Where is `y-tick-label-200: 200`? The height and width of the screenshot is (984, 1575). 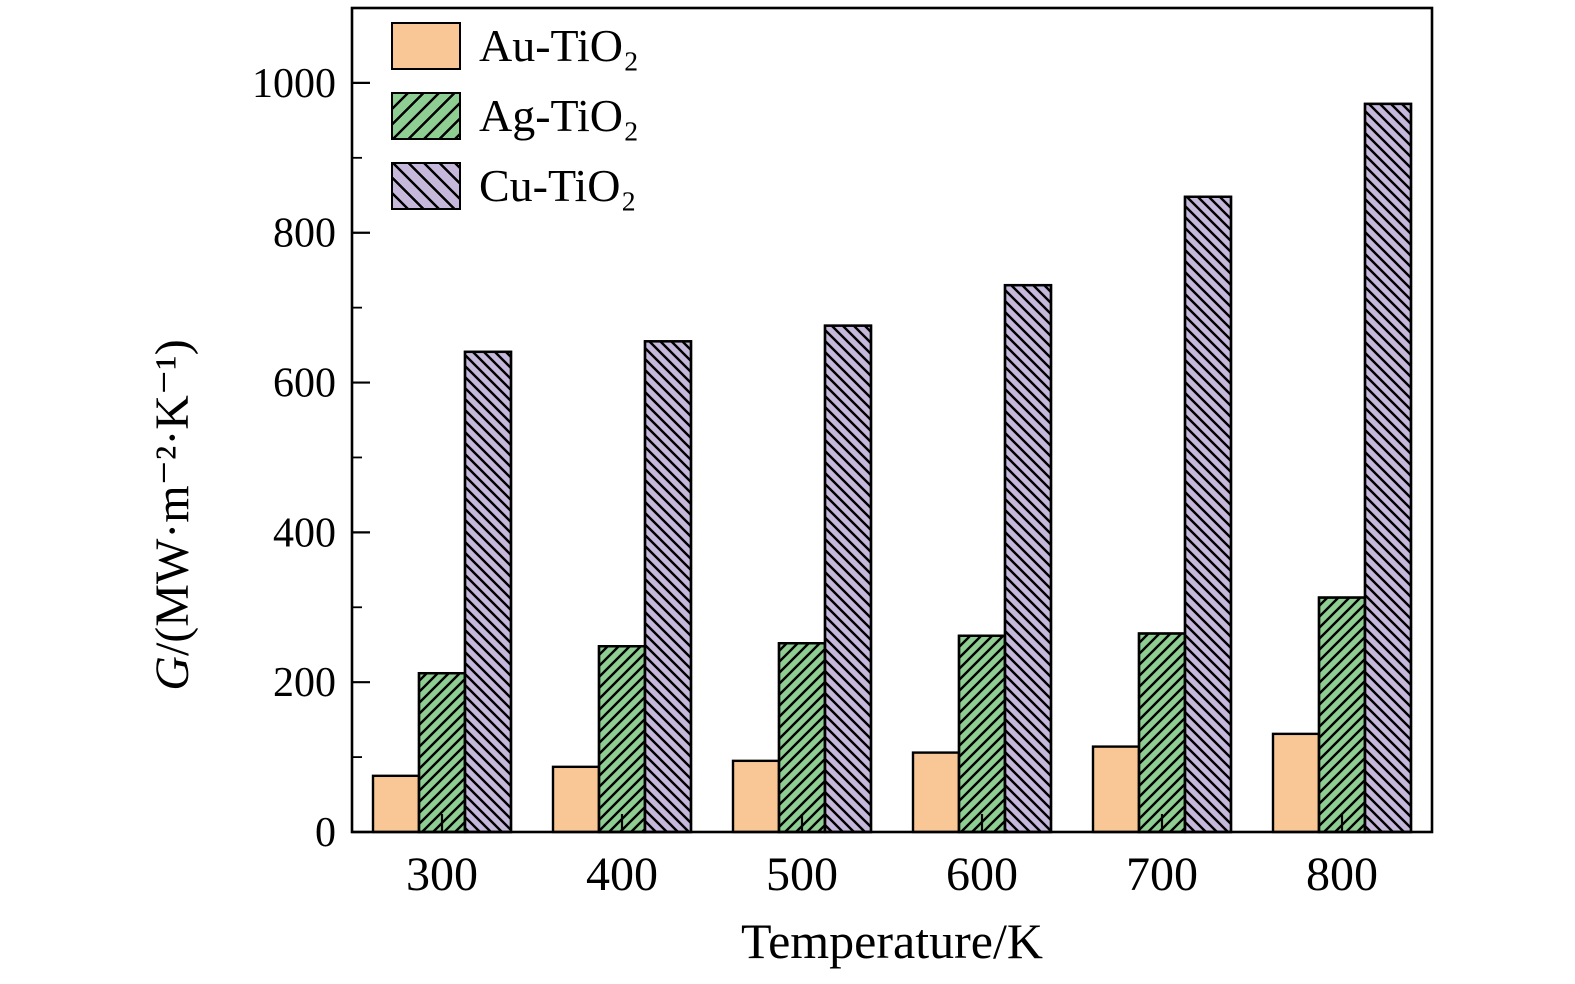 y-tick-label-200: 200 is located at coordinates (304, 683).